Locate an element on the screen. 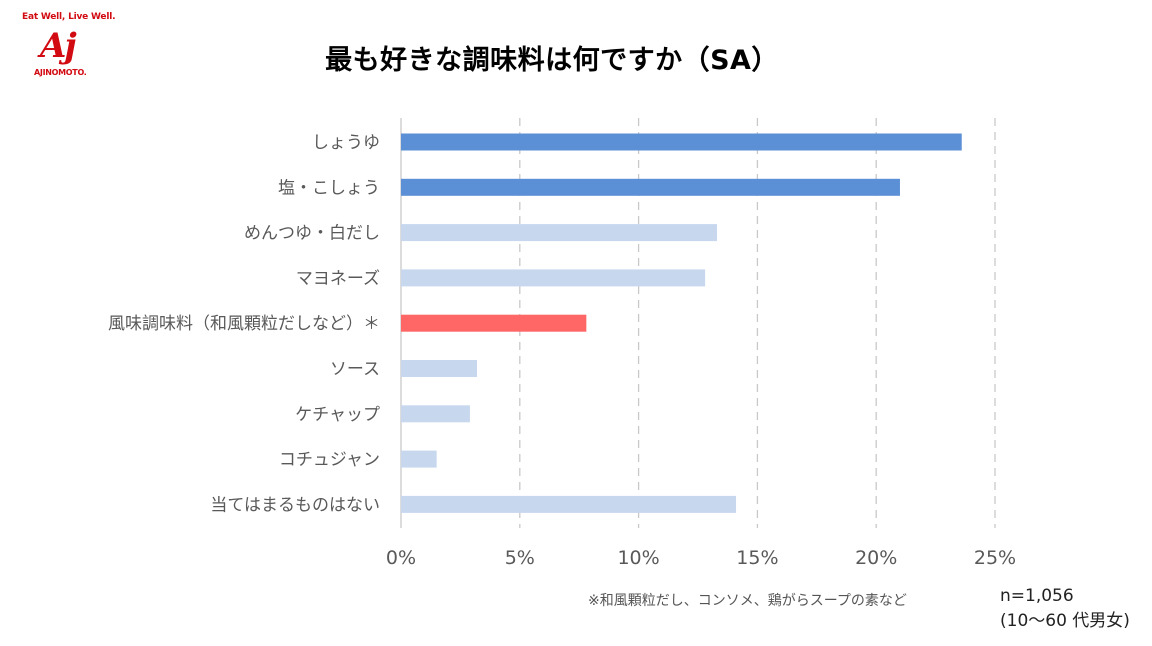 The height and width of the screenshot is (646, 1152). logo-mark: Aj is located at coordinates (58, 46).